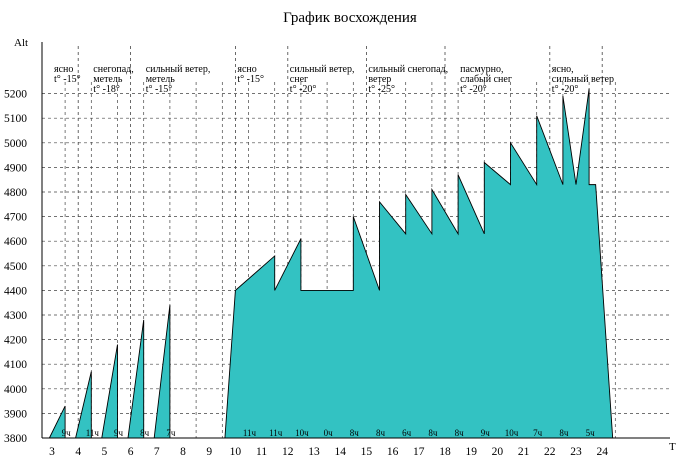 This screenshot has width=700, height=463. What do you see at coordinates (288, 452) in the screenshot?
I see `x-tick-label: 12` at bounding box center [288, 452].